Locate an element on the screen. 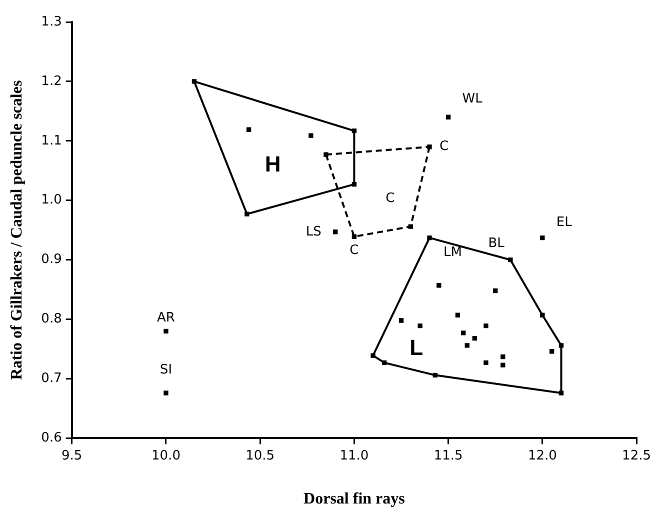  y-tick-label: 0.9 is located at coordinates (51, 260).